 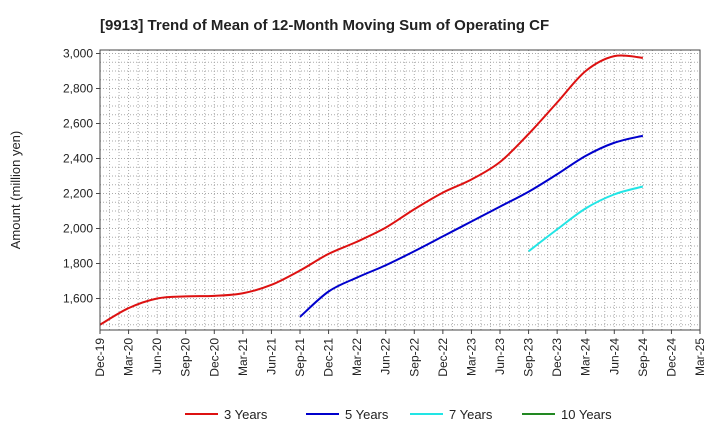 What do you see at coordinates (529, 357) in the screenshot?
I see `x-tick-label: Sep-23` at bounding box center [529, 357].